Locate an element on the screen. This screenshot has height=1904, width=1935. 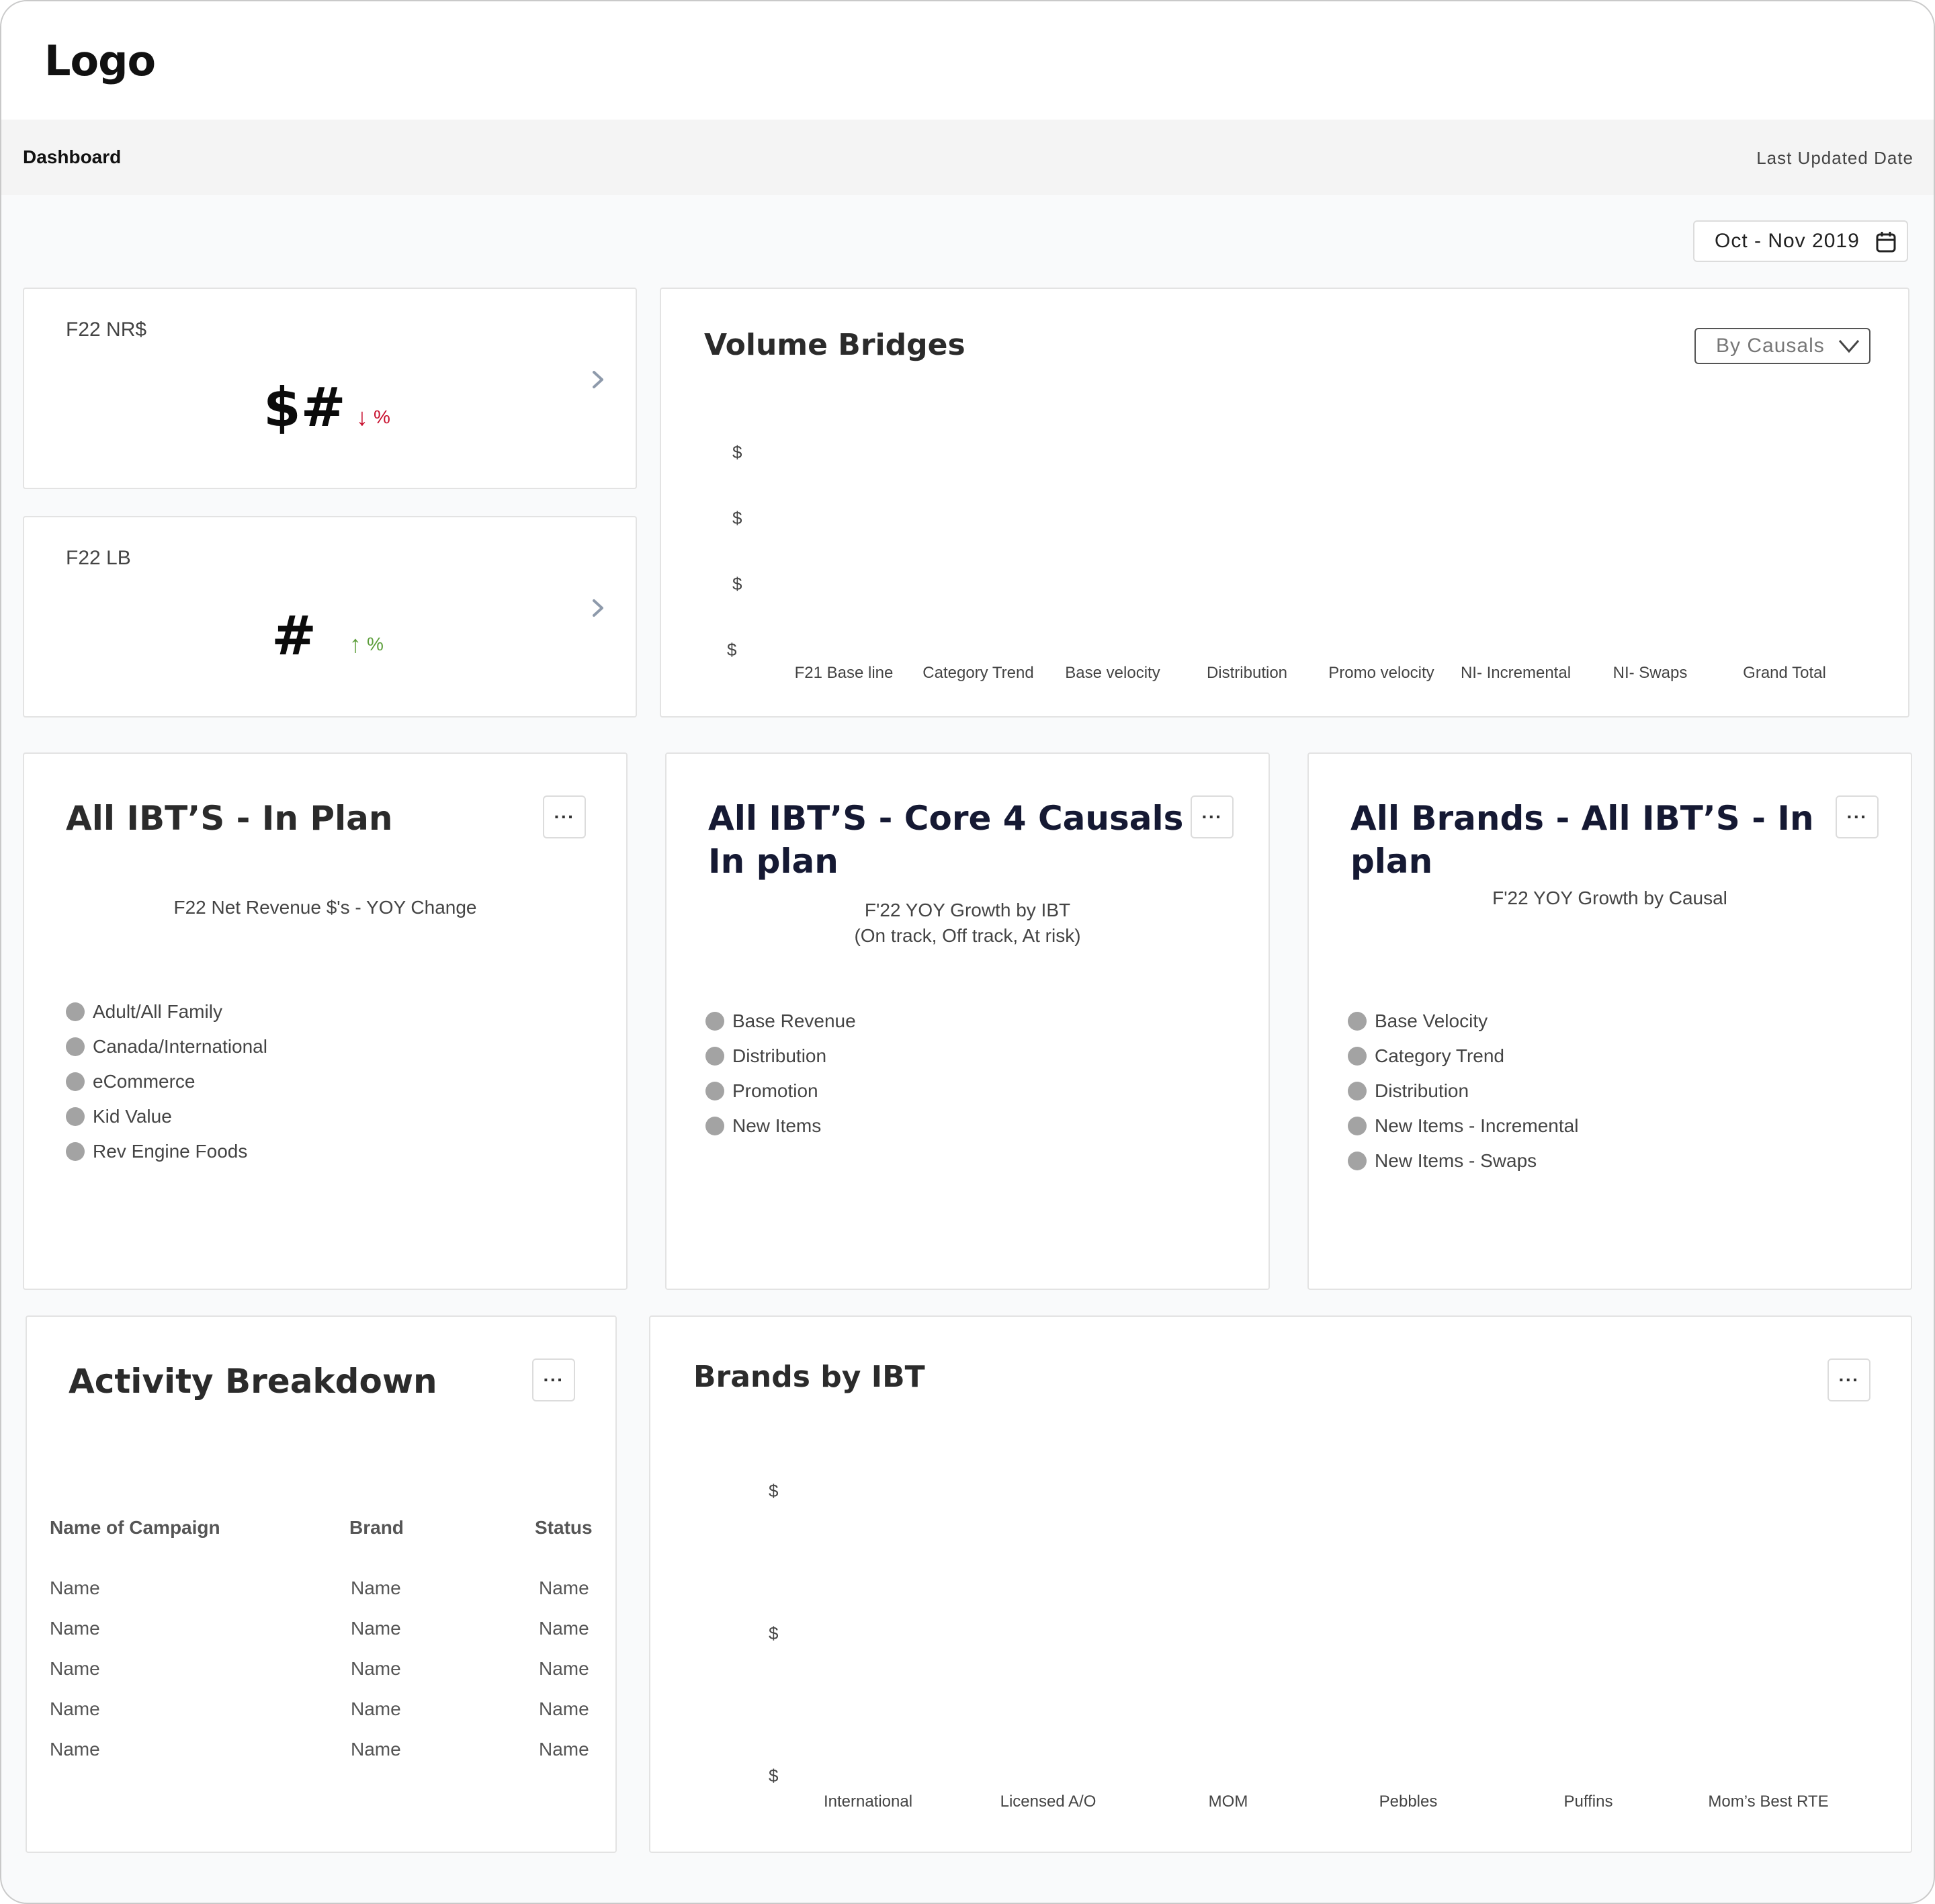
x-tick-label: Category Trend is located at coordinates (978, 673).